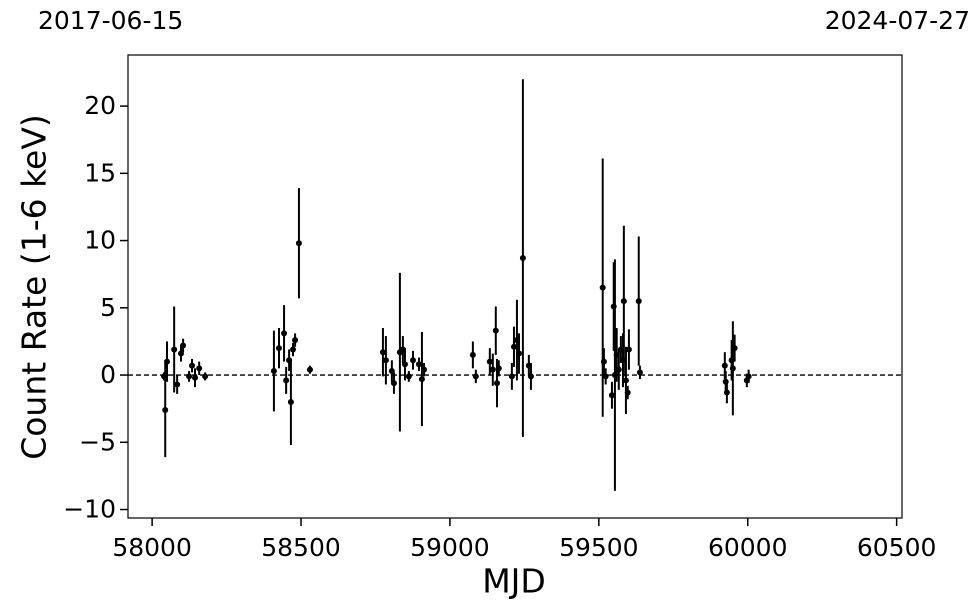 This screenshot has height=613, width=980. I want to click on x-tick-label: 58500, so click(301, 547).